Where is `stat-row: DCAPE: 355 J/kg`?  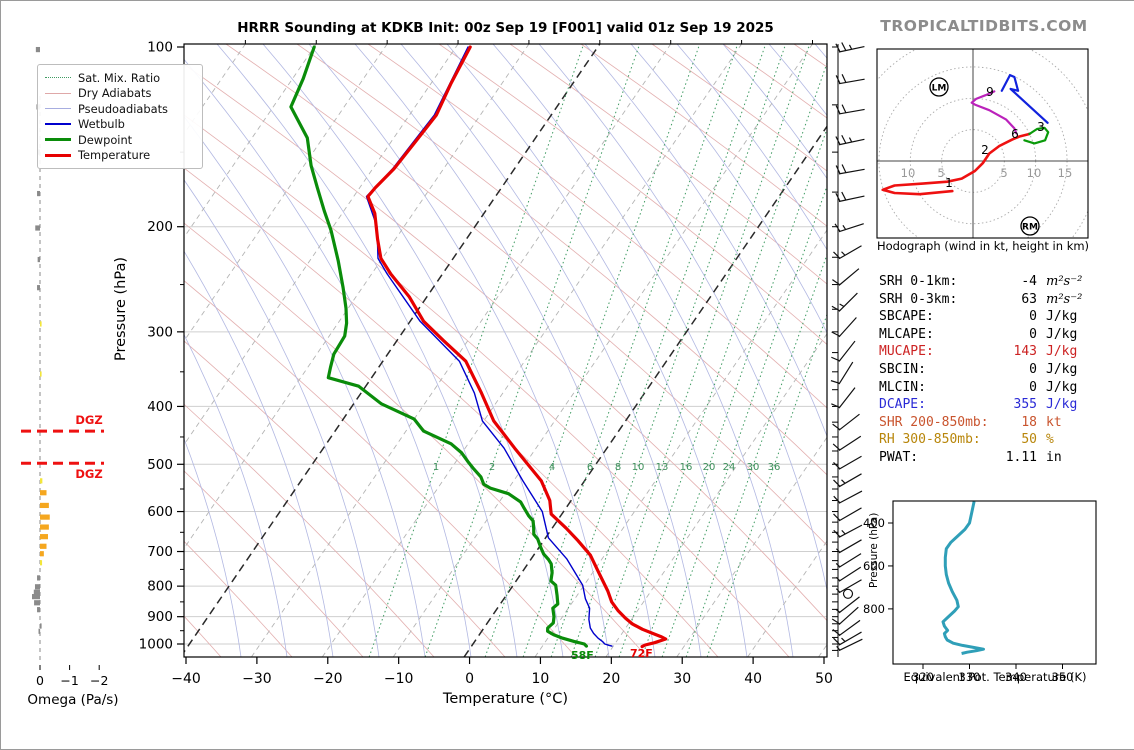 stat-row: DCAPE: 355 J/kg is located at coordinates (1004, 405).